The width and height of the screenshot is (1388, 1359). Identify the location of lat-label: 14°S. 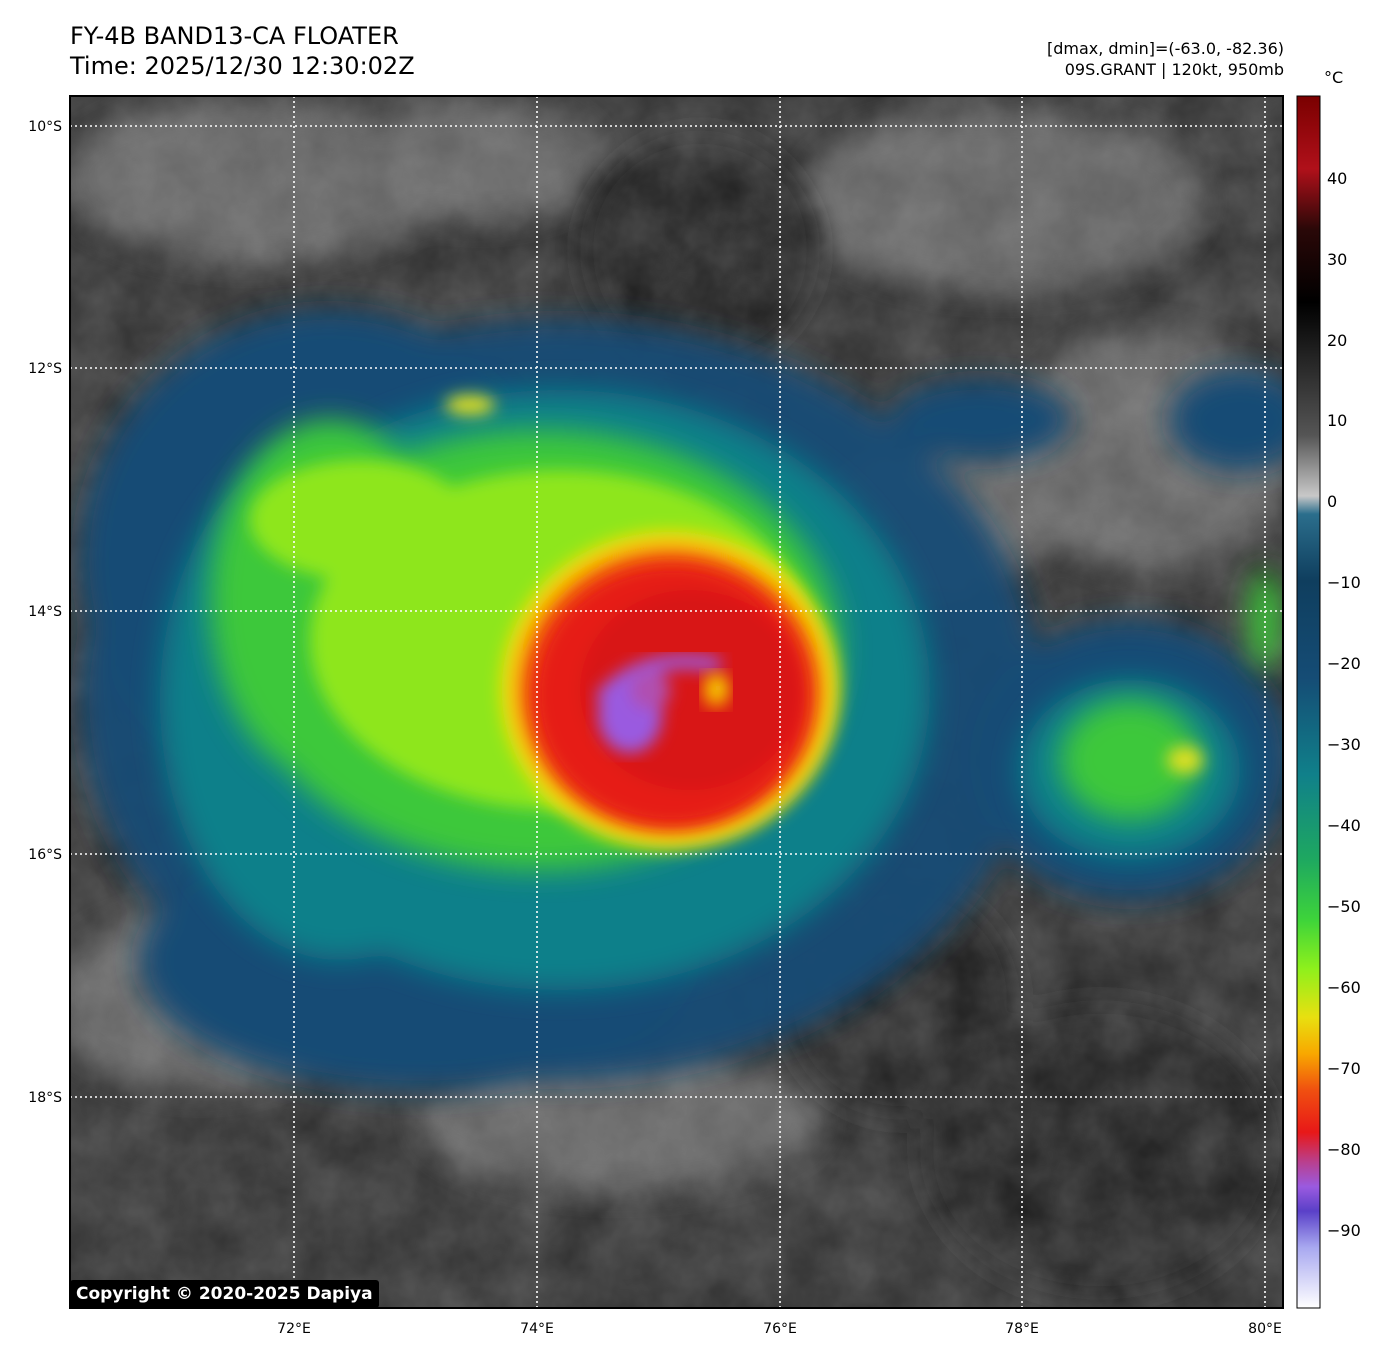
(45, 612).